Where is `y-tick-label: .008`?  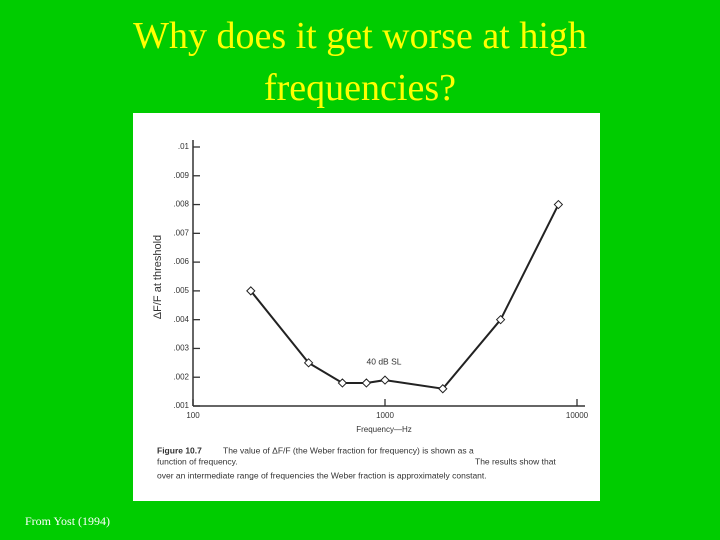 y-tick-label: .008 is located at coordinates (181, 204).